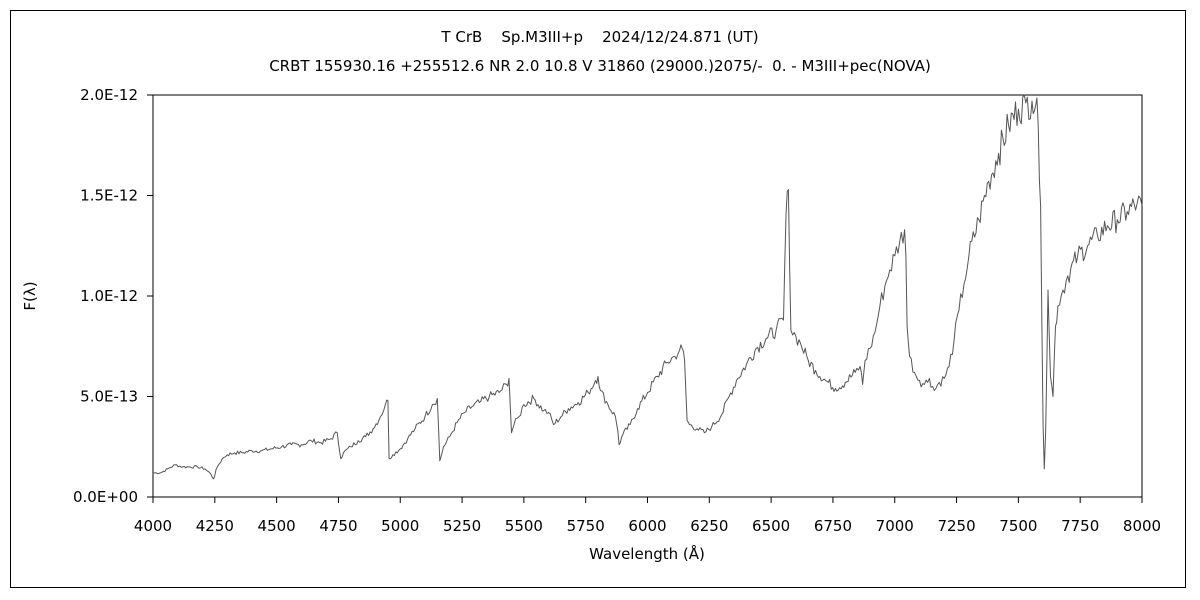  I want to click on x-tick-label: 4000, so click(153, 526).